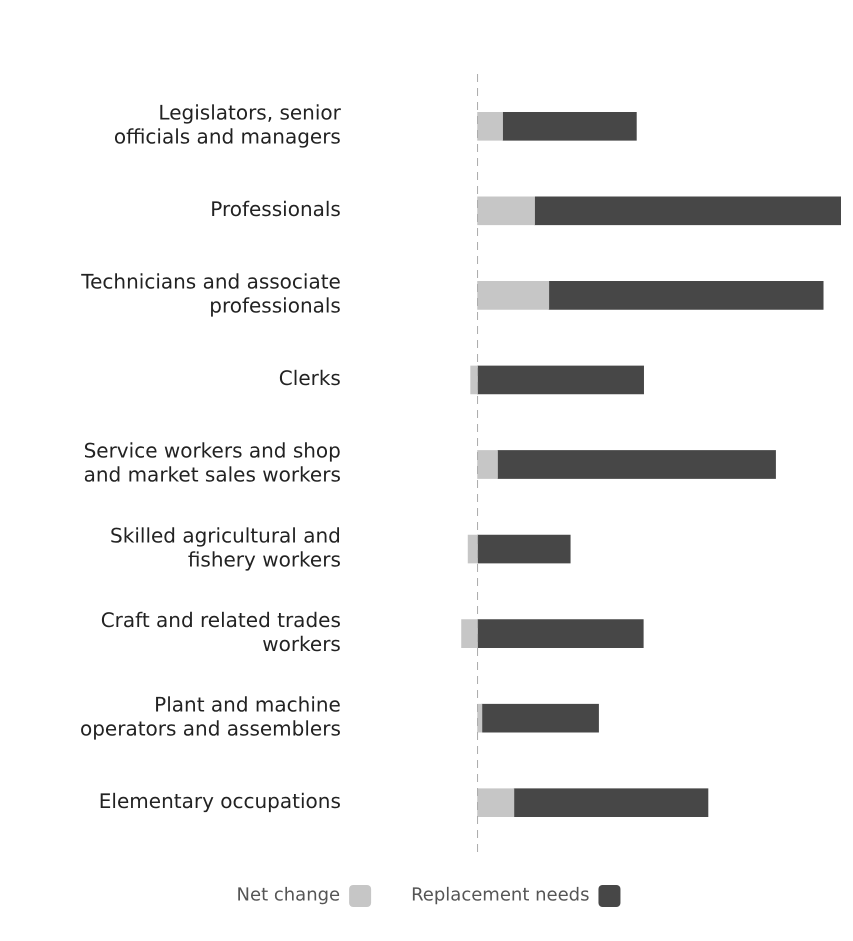 The height and width of the screenshot is (941, 853). I want to click on legend-label: Replacement needs, so click(500, 895).